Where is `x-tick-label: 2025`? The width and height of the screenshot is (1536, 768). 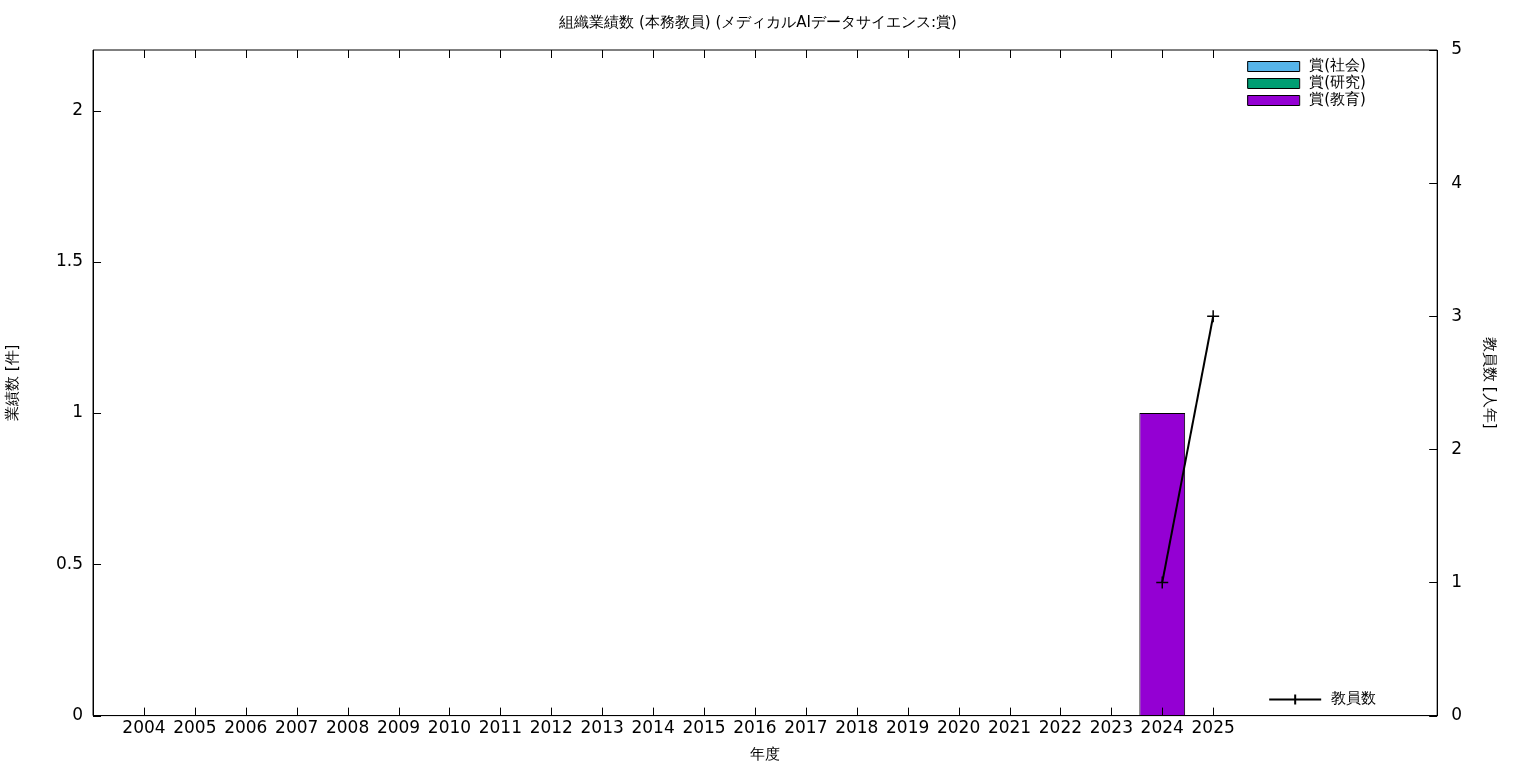
x-tick-label: 2025 is located at coordinates (1213, 727).